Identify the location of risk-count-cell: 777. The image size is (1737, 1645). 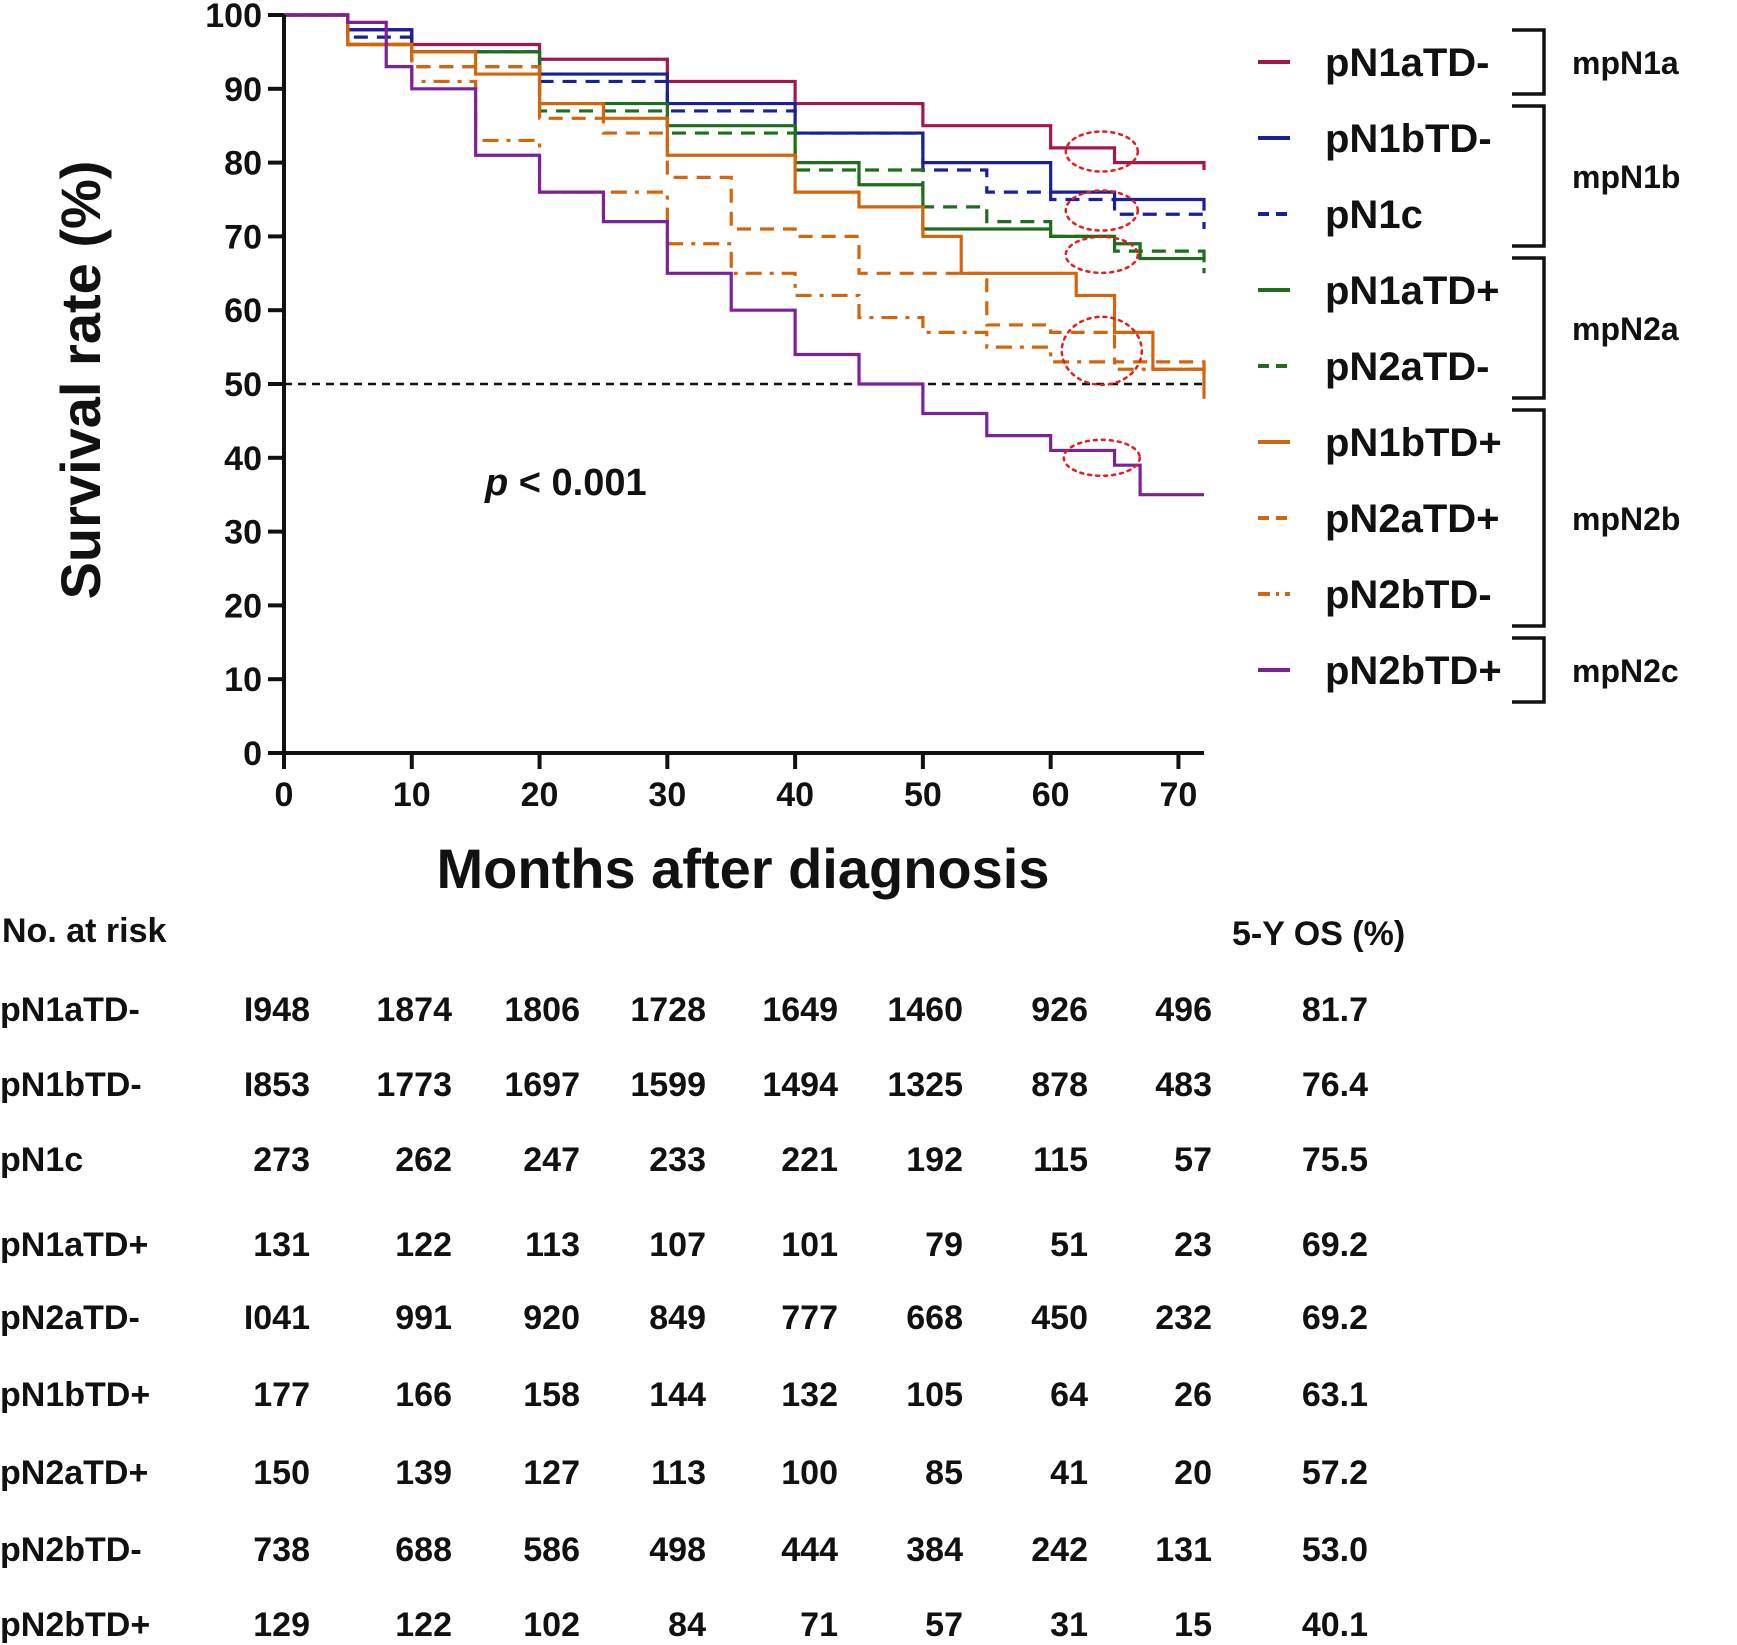
(809, 1318).